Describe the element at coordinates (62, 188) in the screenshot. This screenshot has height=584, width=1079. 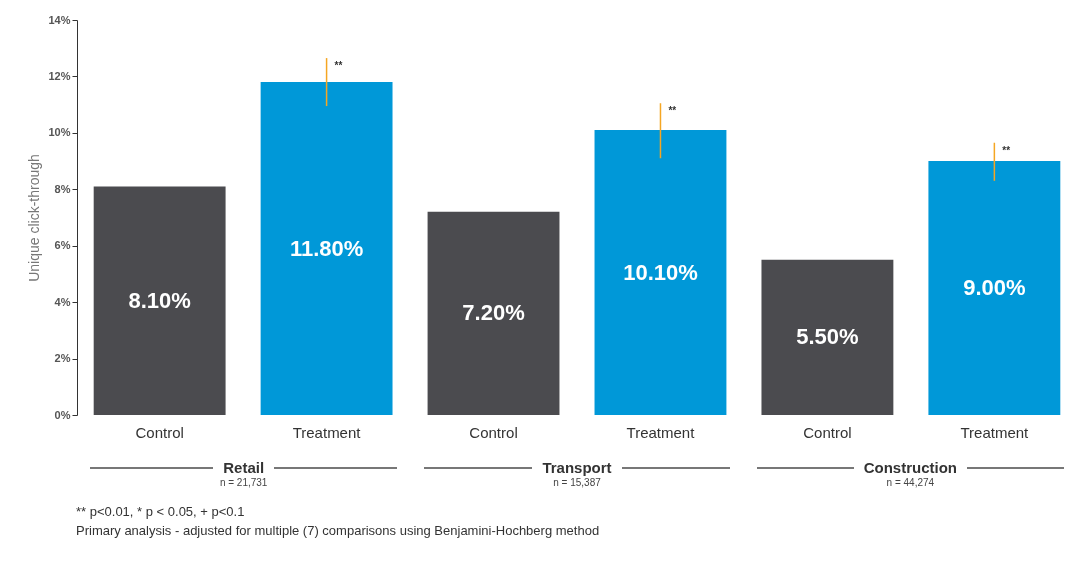
I see `y-tick-label: 8%` at that location.